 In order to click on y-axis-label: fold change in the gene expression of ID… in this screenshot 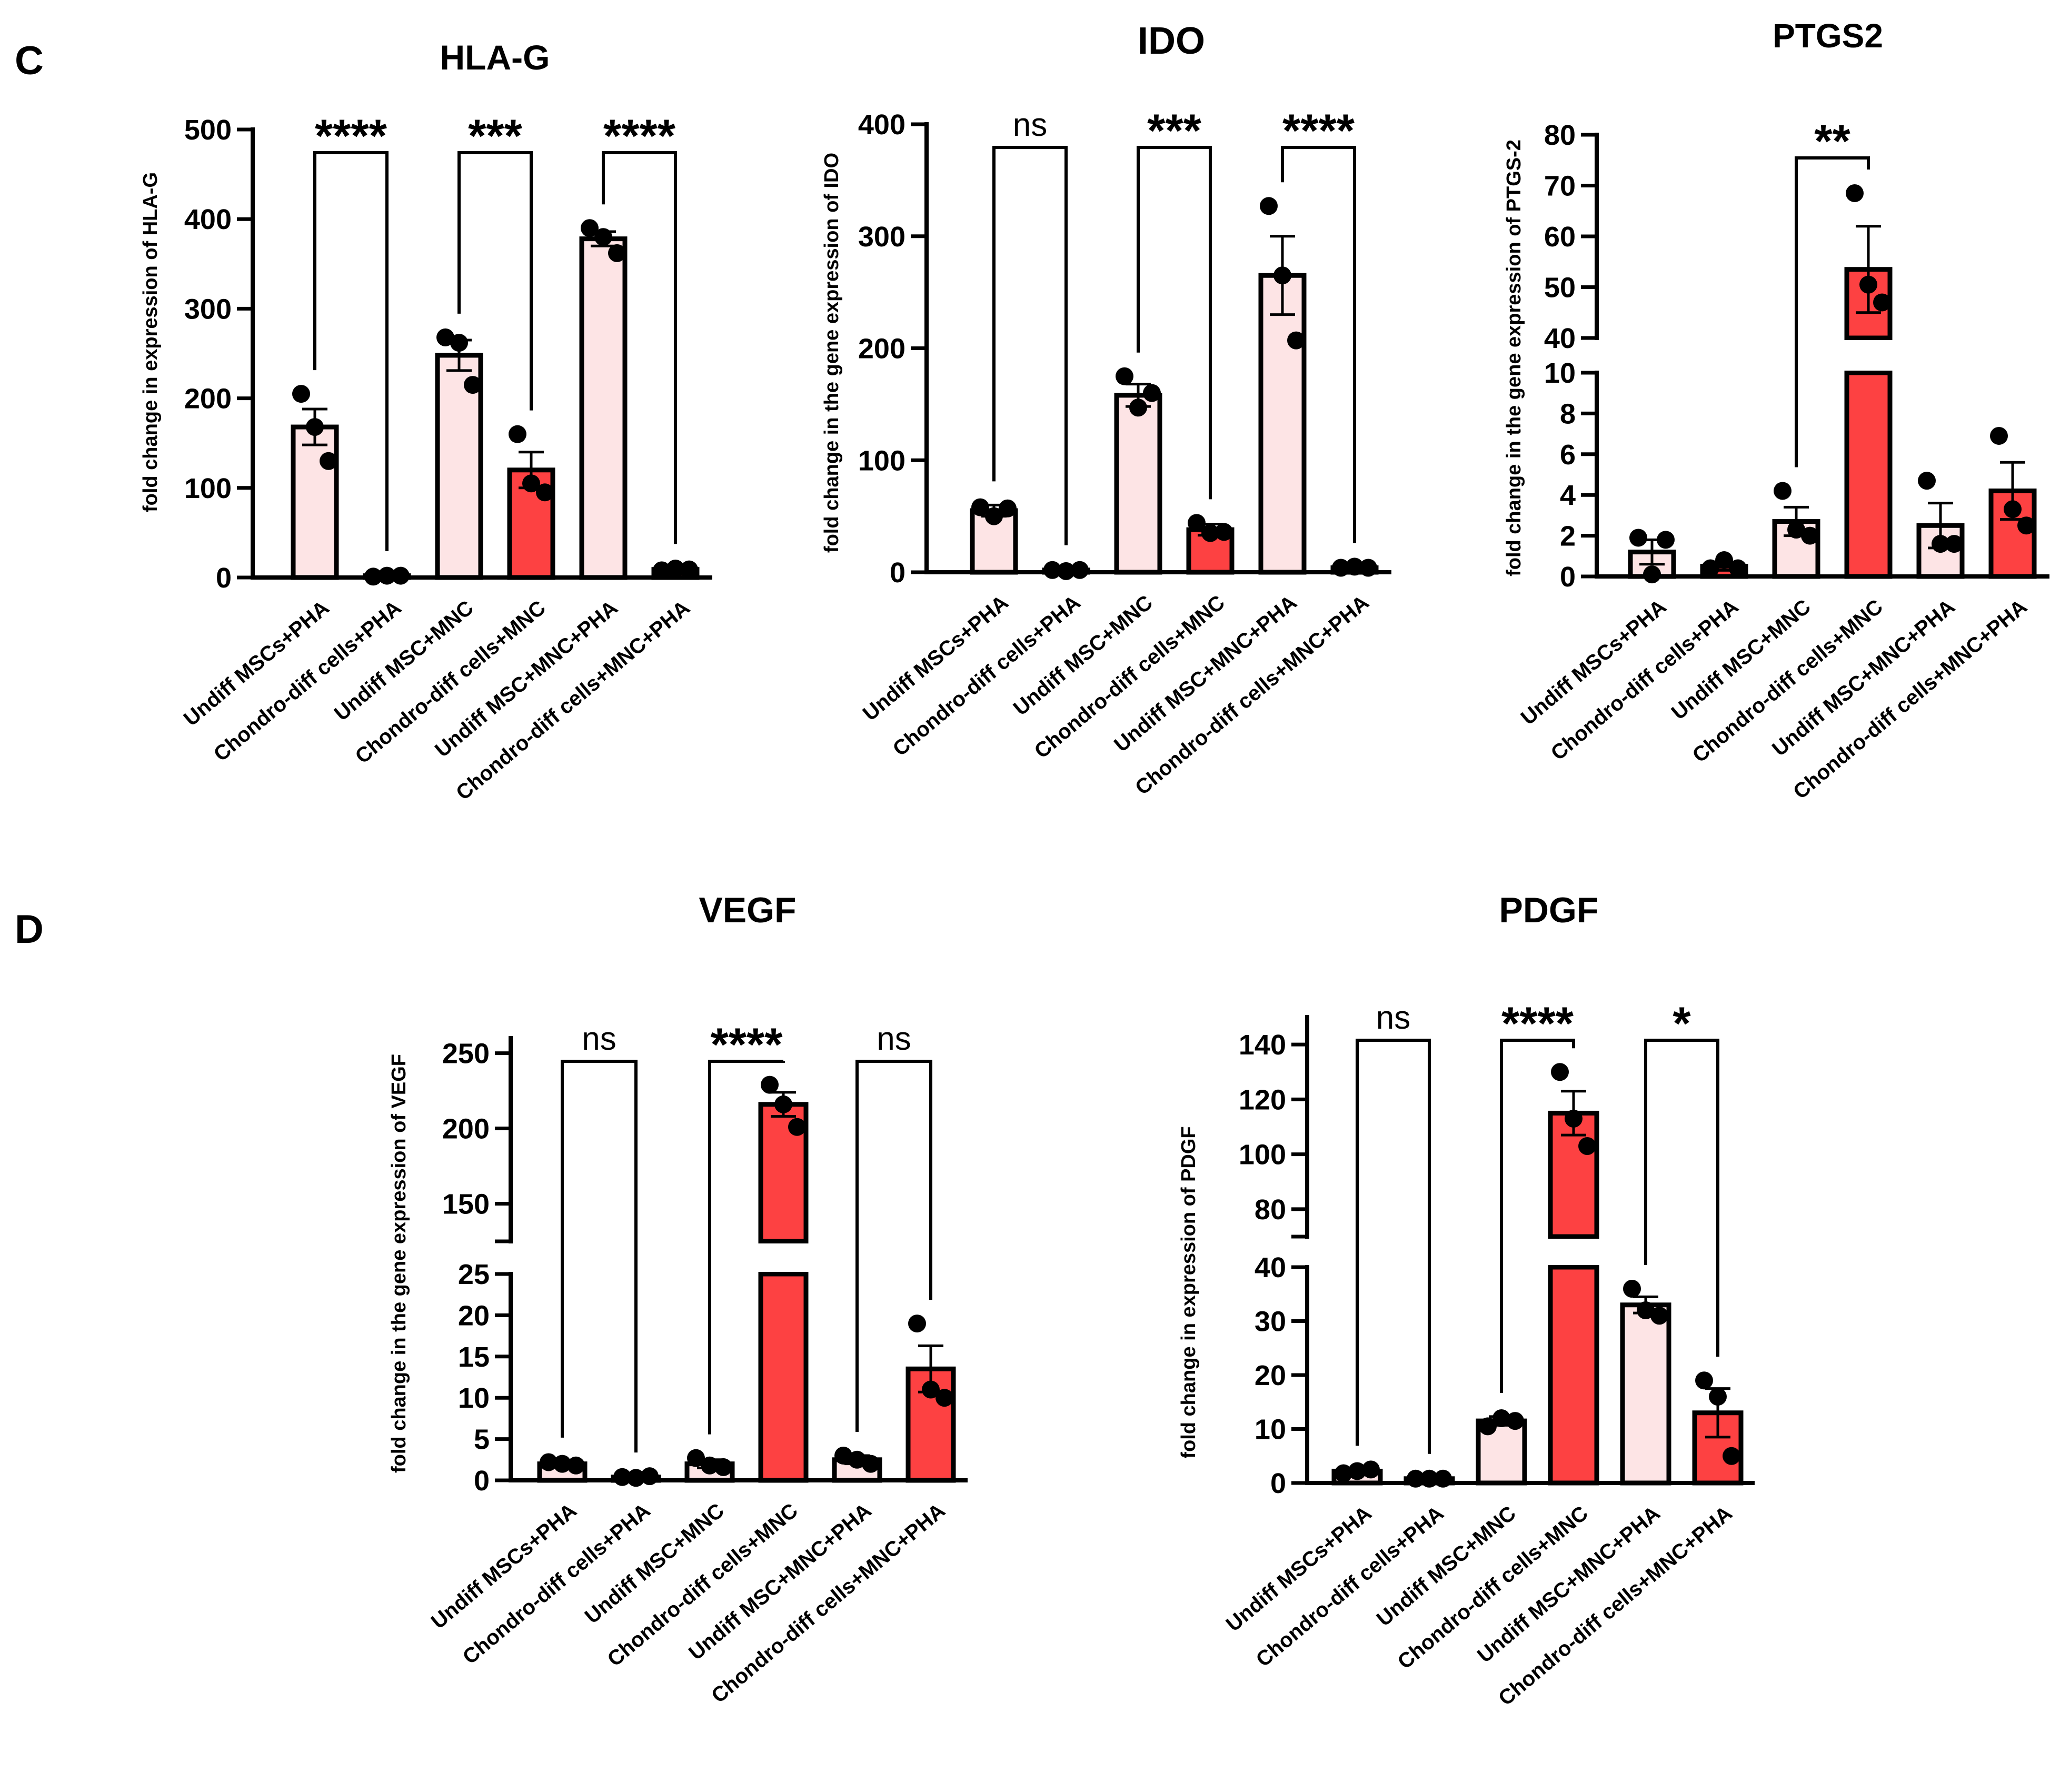, I will do `click(832, 353)`.